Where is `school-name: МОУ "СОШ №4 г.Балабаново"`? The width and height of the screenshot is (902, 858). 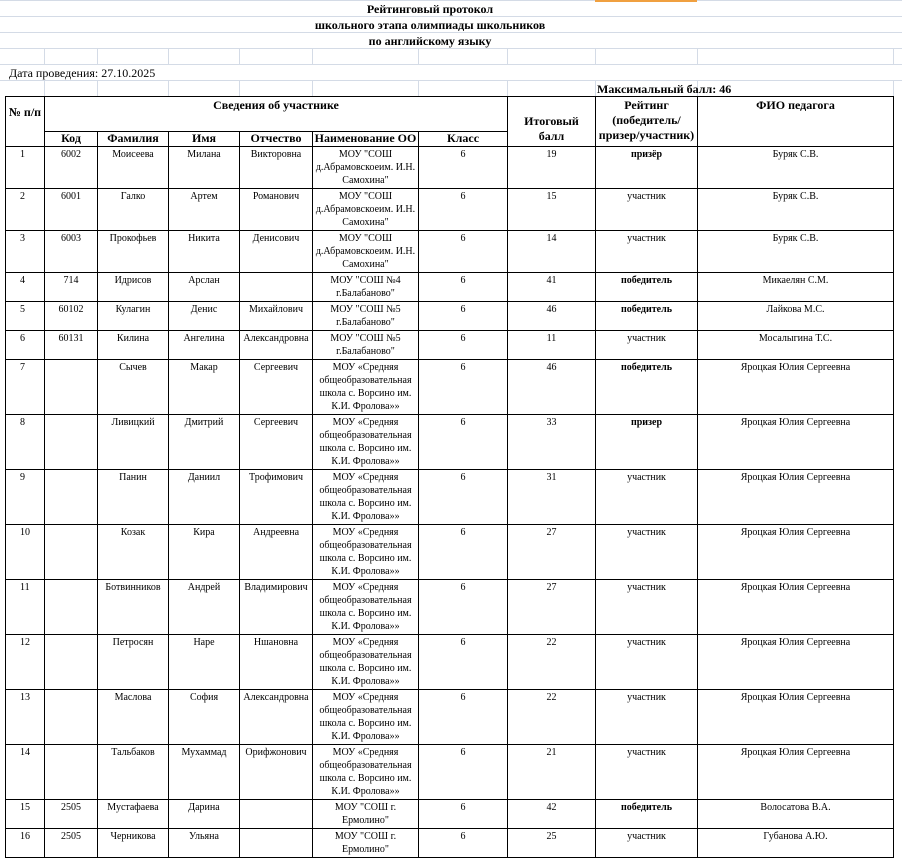 school-name: МОУ "СОШ №4 г.Балабаново" is located at coordinates (365, 287).